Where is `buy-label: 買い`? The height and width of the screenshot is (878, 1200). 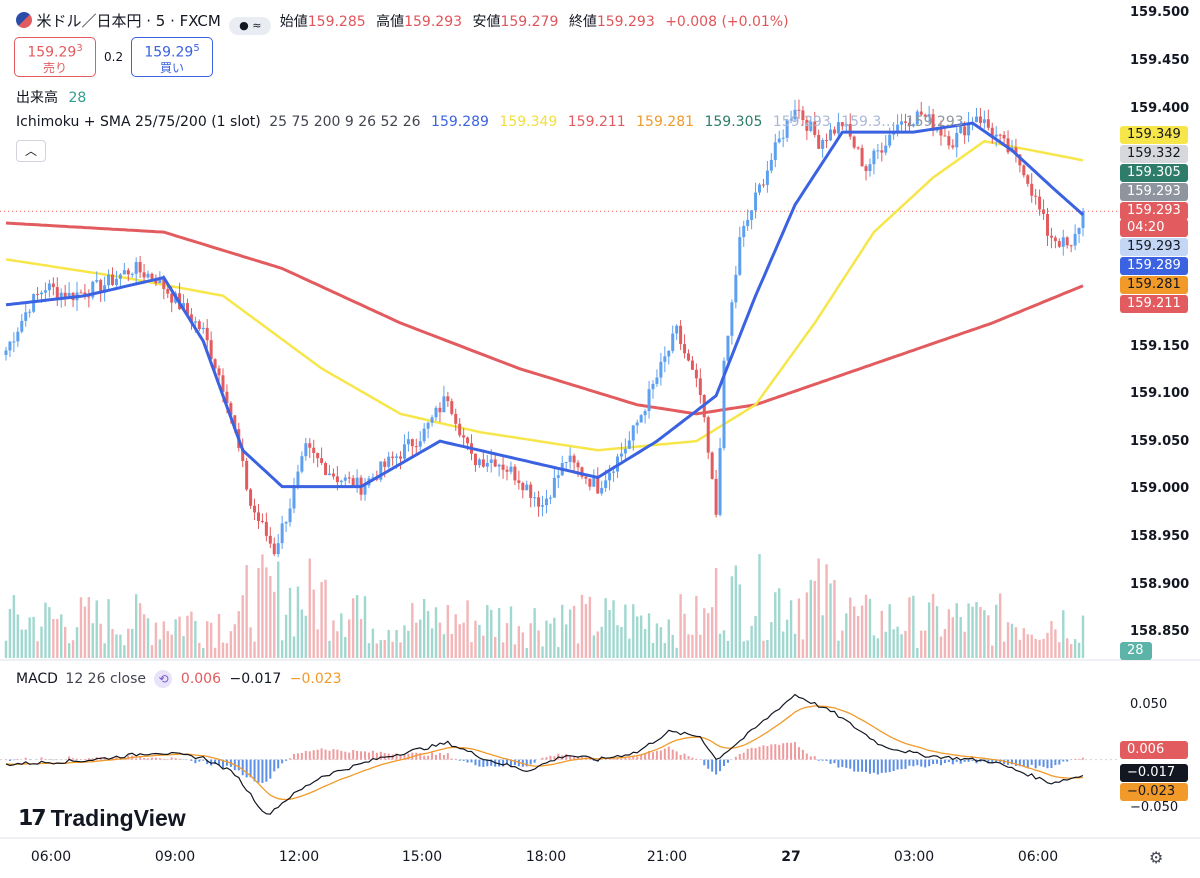 buy-label: 買い is located at coordinates (171, 67).